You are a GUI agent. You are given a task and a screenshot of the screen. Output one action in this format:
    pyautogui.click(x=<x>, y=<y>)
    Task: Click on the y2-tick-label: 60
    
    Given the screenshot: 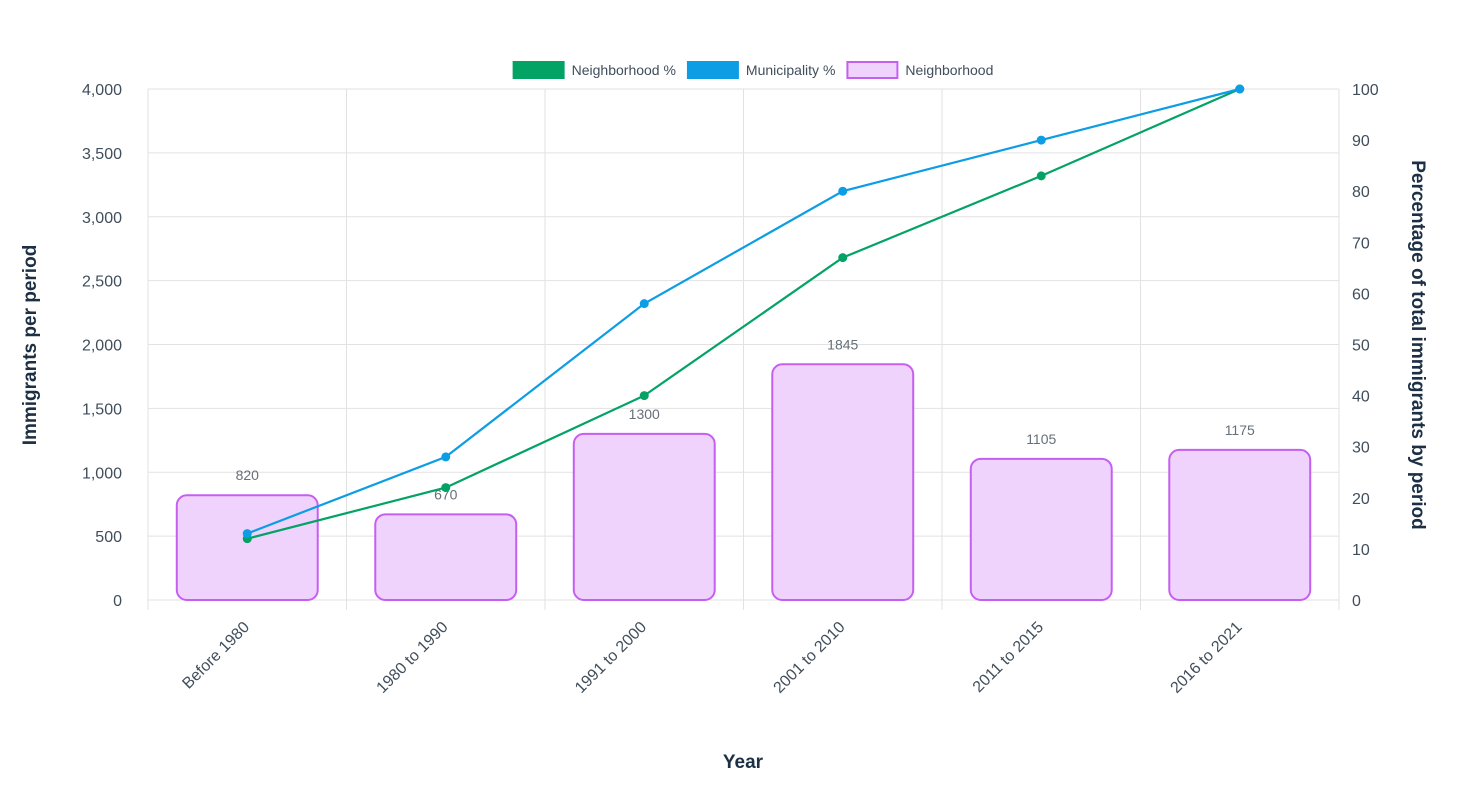 What is the action you would take?
    pyautogui.click(x=1361, y=294)
    